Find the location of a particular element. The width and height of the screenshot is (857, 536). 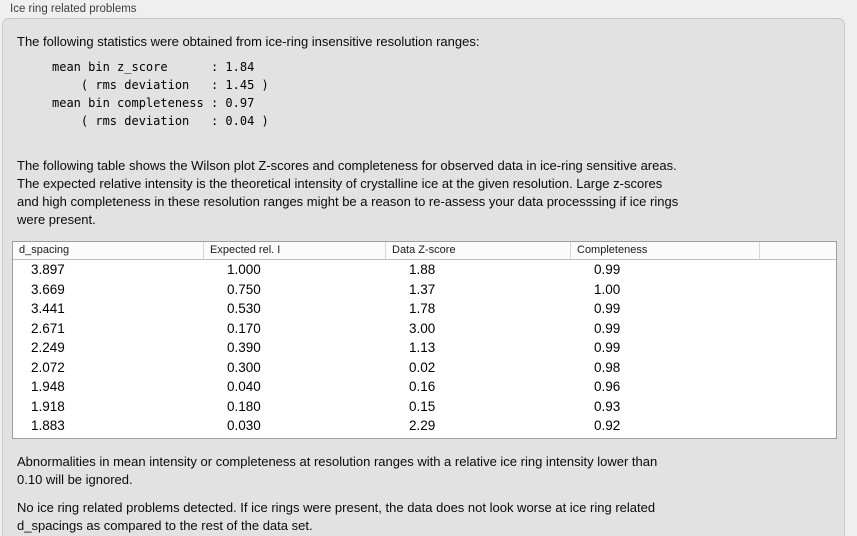

table-row: 1.918 0.180 0.15 0.93 is located at coordinates (424, 407).